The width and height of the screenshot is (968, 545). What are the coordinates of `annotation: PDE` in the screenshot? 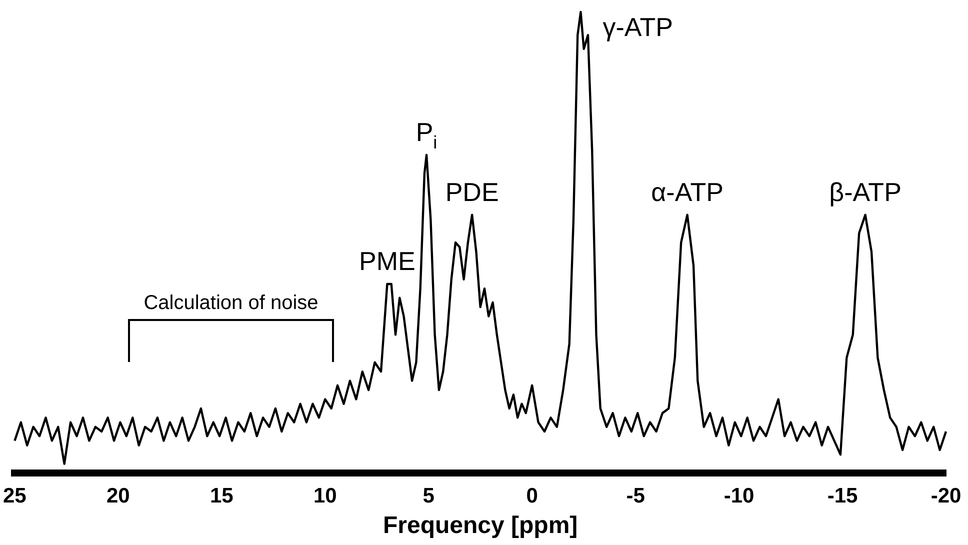 It's located at (472, 191).